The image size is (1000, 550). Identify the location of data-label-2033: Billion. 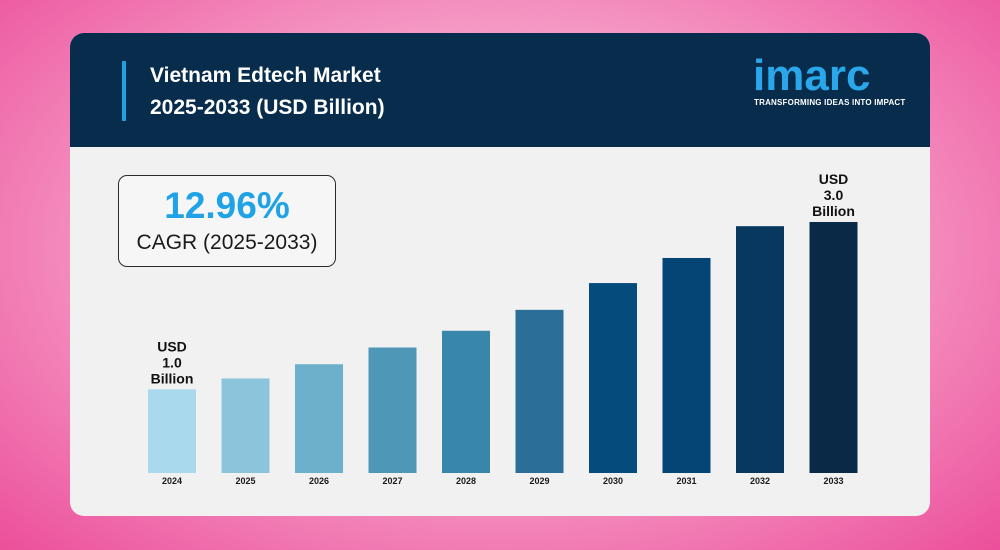
(833, 211).